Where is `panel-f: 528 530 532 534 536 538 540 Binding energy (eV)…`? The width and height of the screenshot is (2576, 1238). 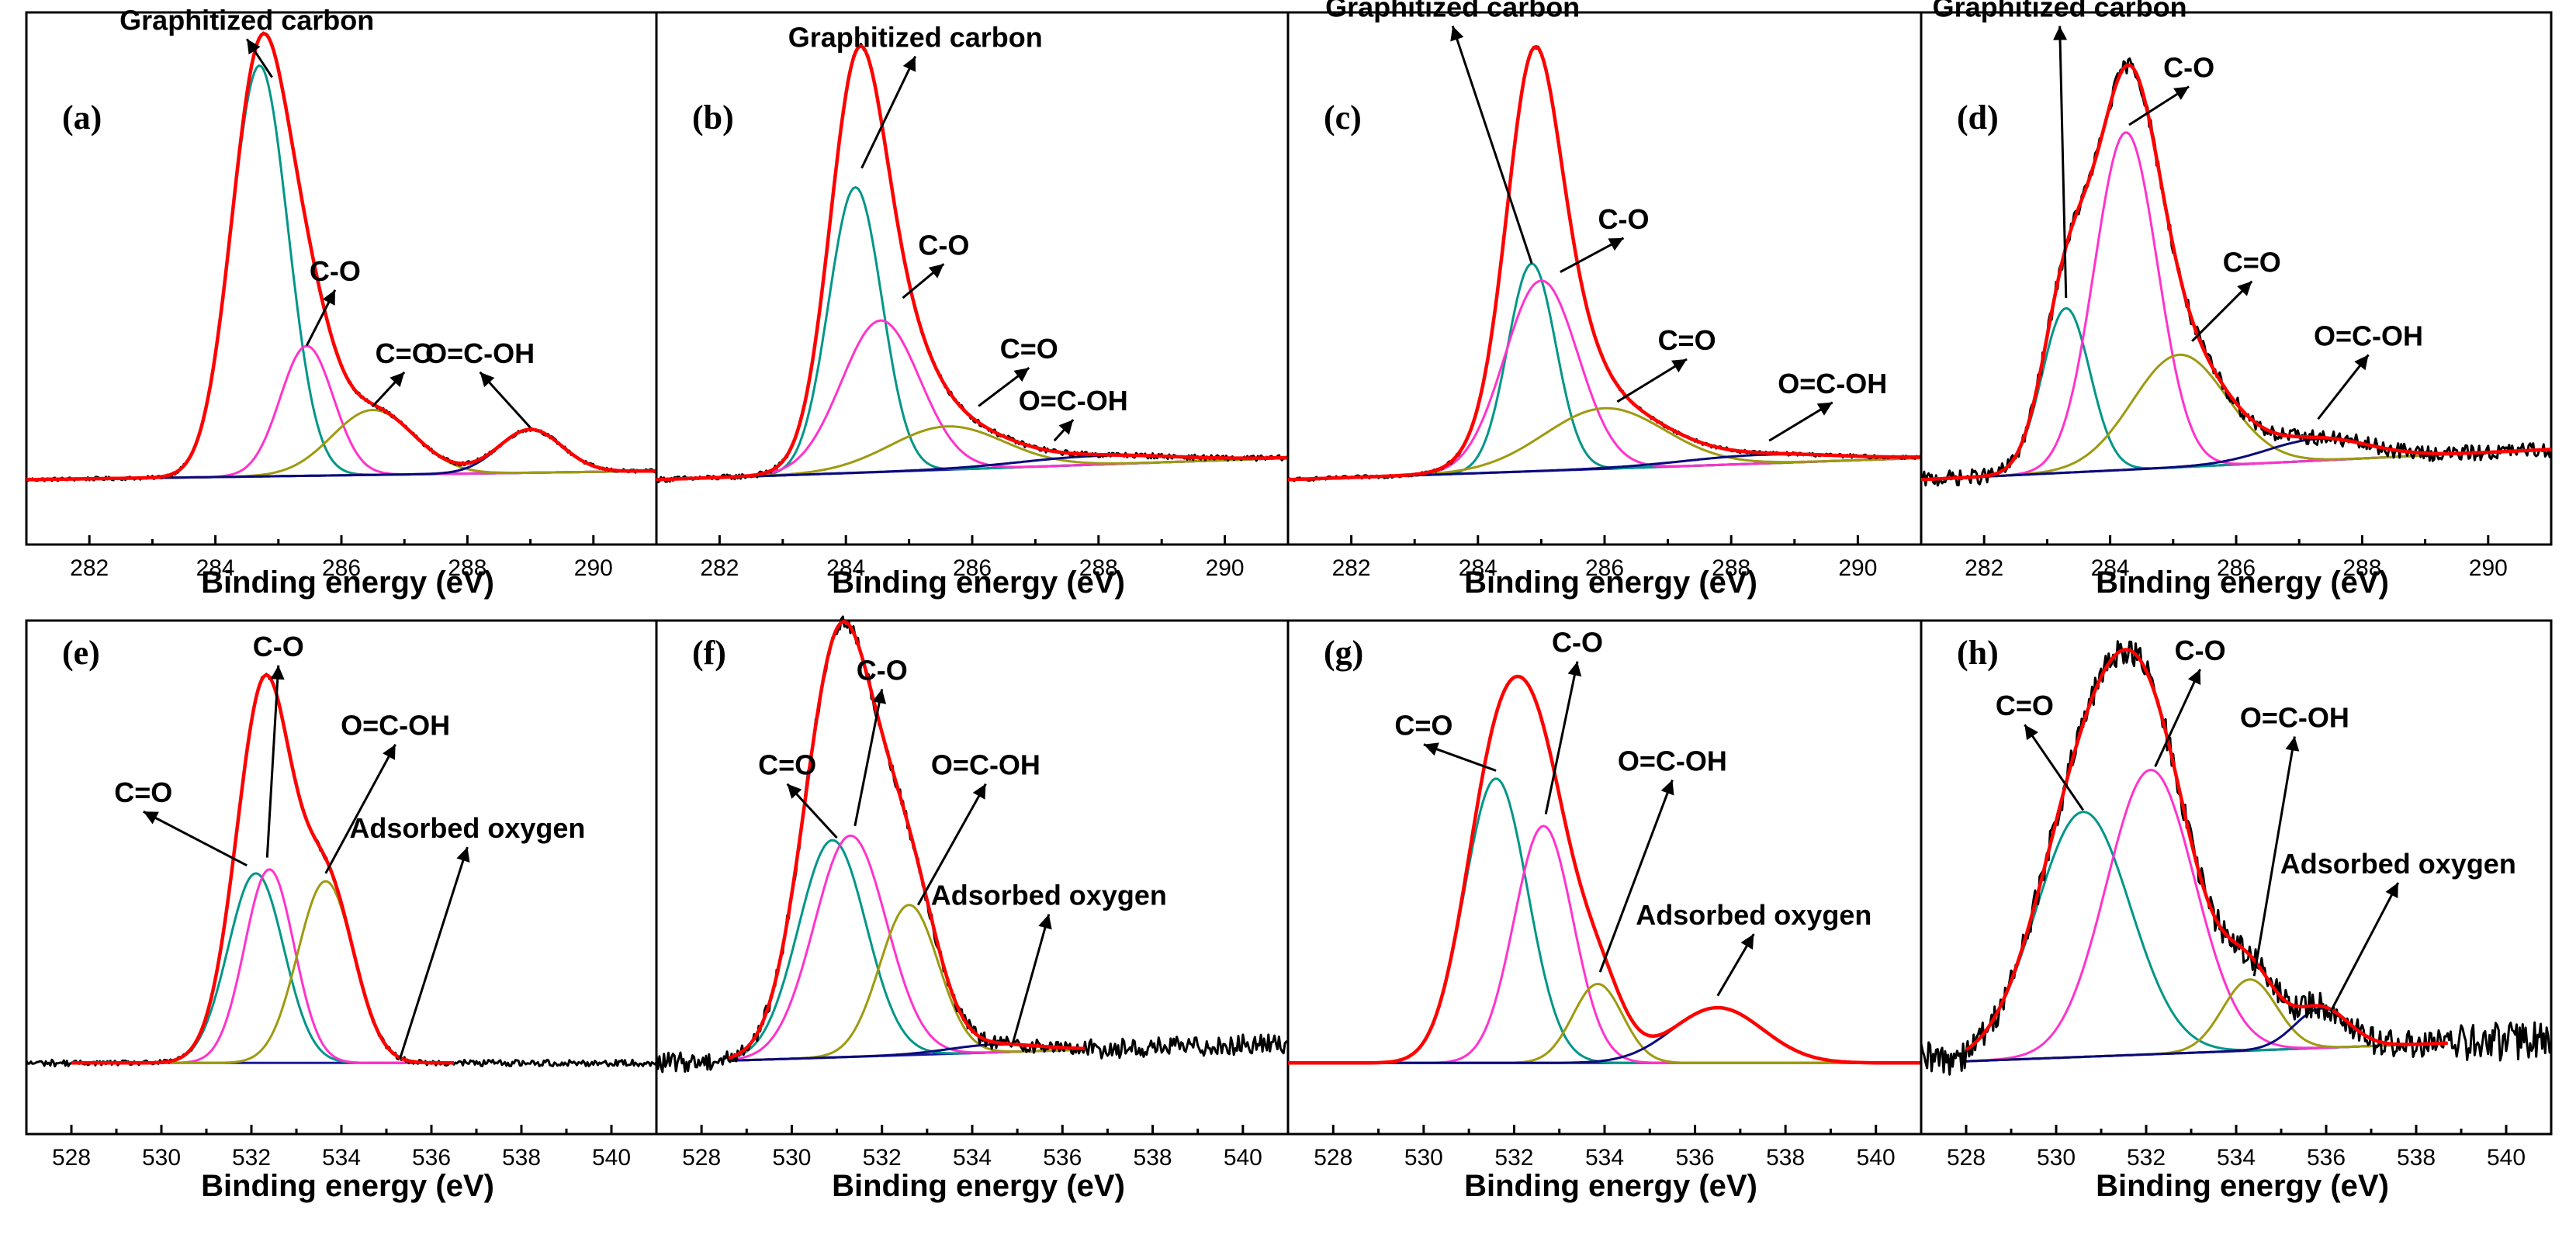
panel-f: 528 530 532 534 536 538 540 Binding energy (eV)… is located at coordinates (972, 909).